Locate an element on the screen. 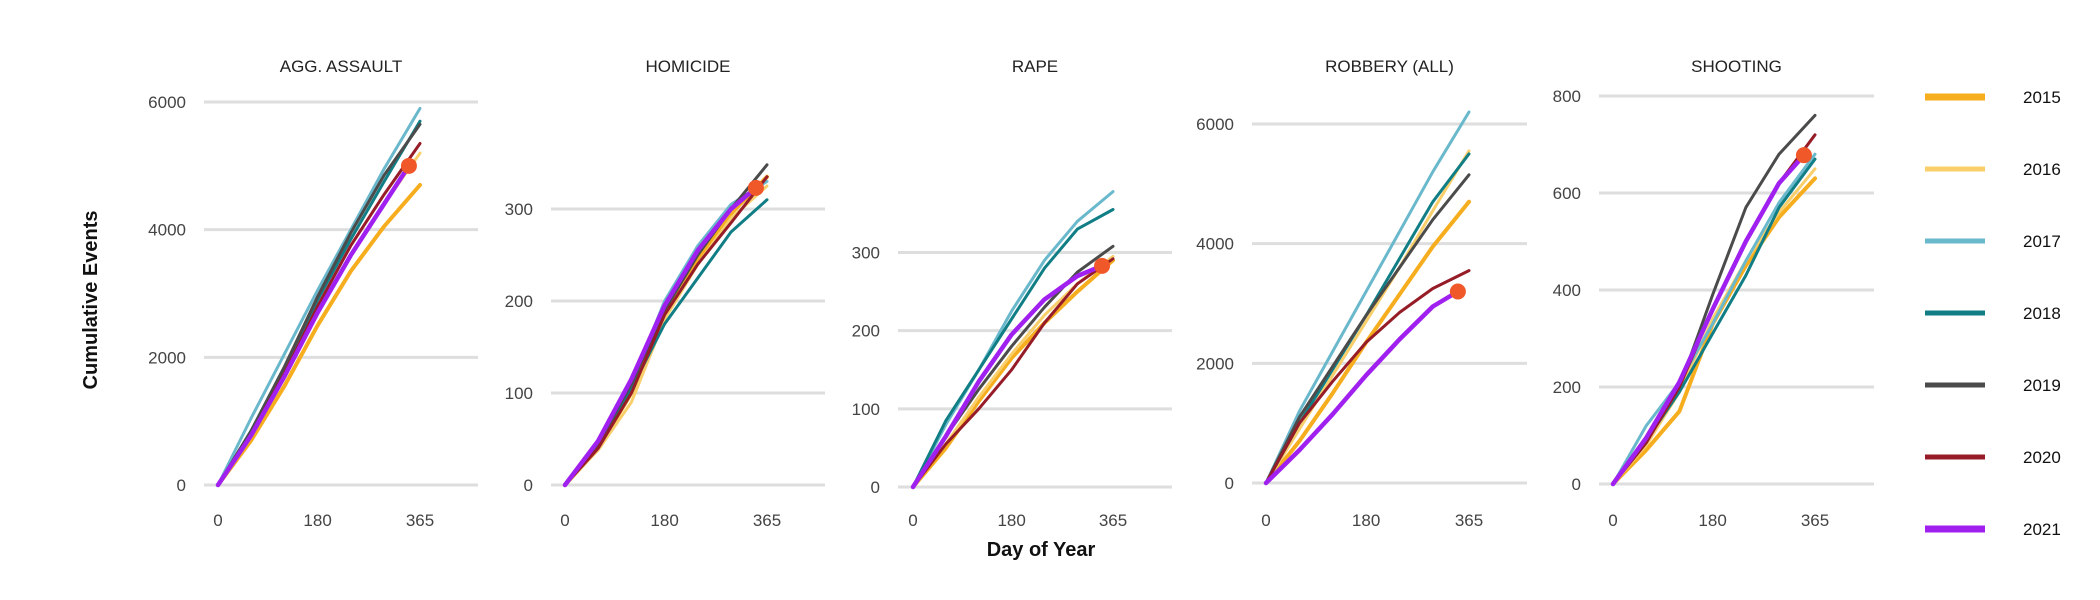  legend-label-2016: 2016 is located at coordinates (2042, 169).